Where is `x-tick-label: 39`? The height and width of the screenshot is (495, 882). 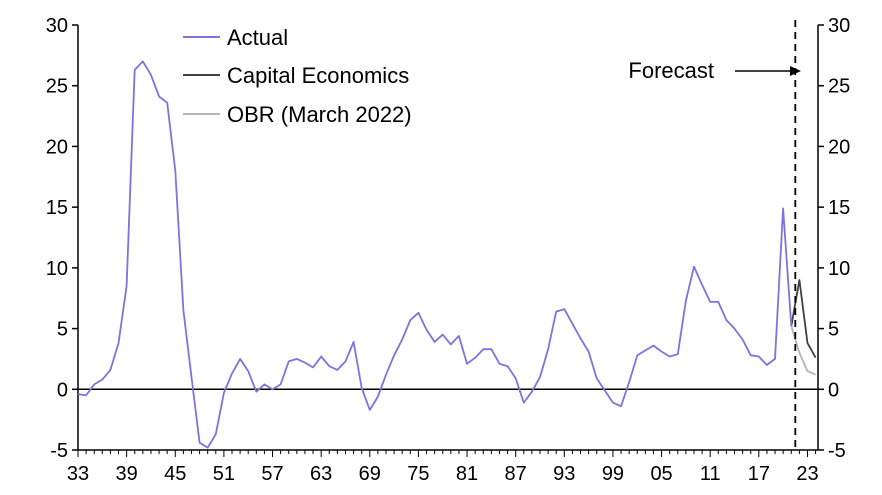
x-tick-label: 39 is located at coordinates (127, 474).